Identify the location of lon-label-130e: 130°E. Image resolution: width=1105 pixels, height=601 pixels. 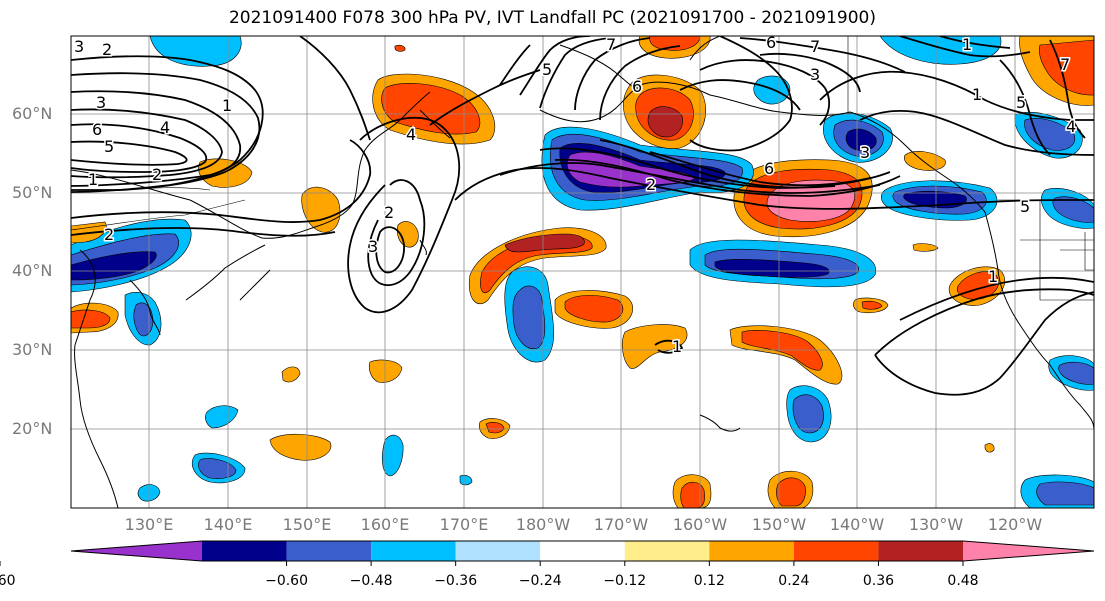
(149, 524).